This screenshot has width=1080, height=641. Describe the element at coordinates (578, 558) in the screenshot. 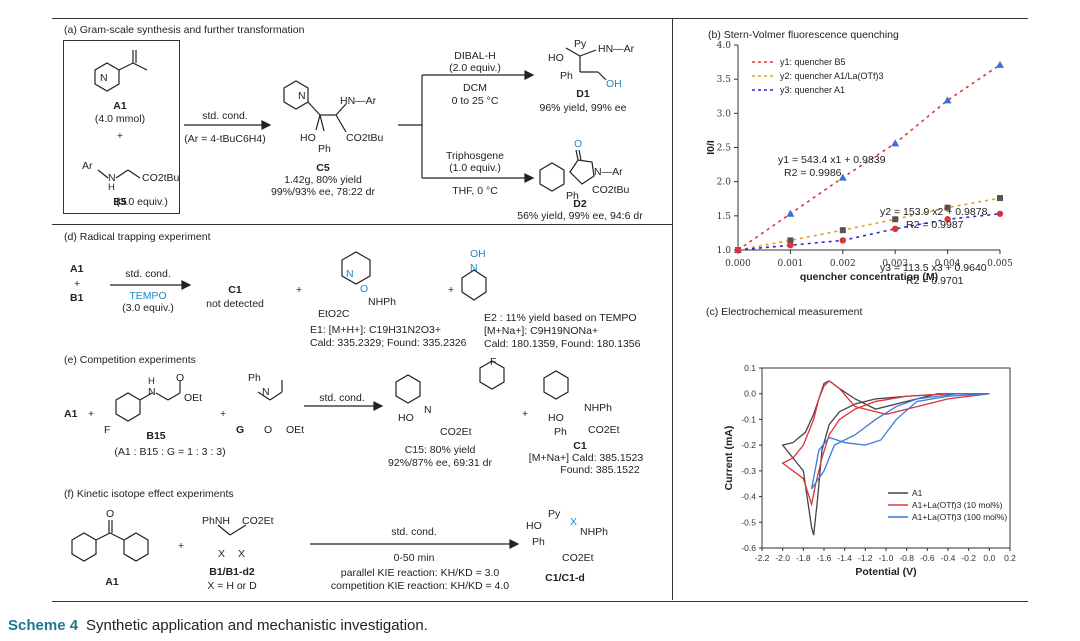

I see `f-prod-co2et: CO2Et` at that location.